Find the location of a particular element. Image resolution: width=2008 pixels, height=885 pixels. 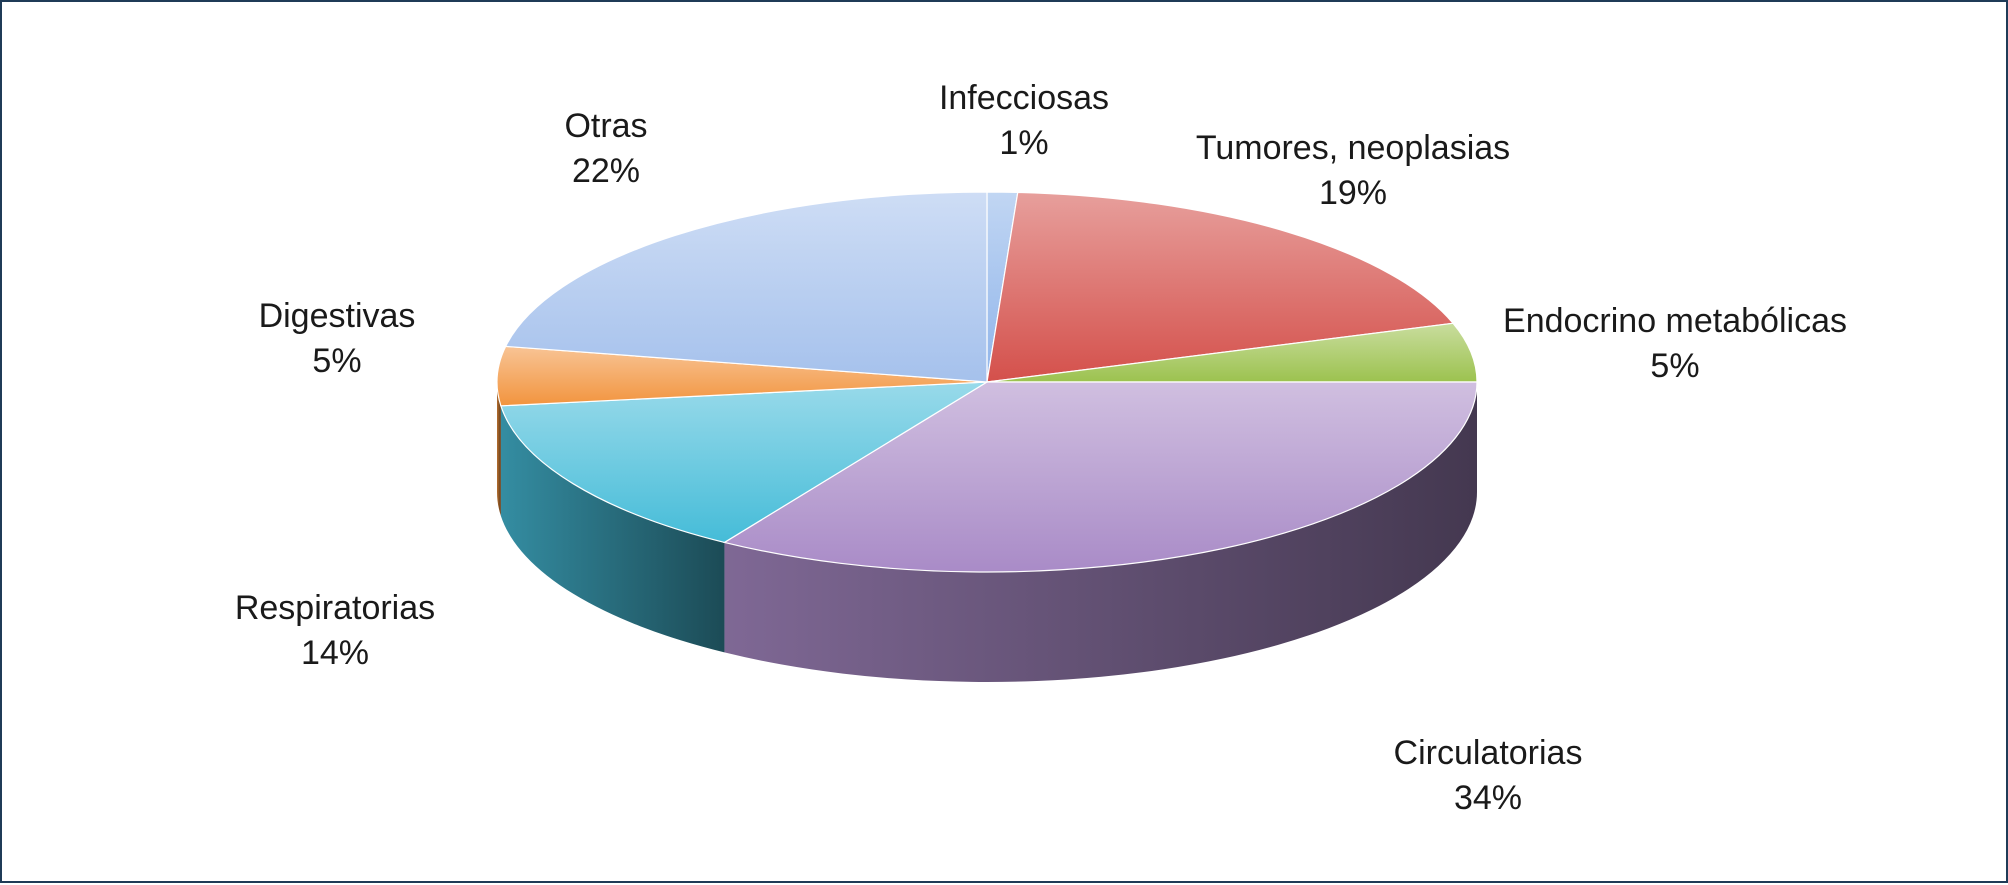

slice-4-category-label: Circulatorias is located at coordinates (1488, 753).